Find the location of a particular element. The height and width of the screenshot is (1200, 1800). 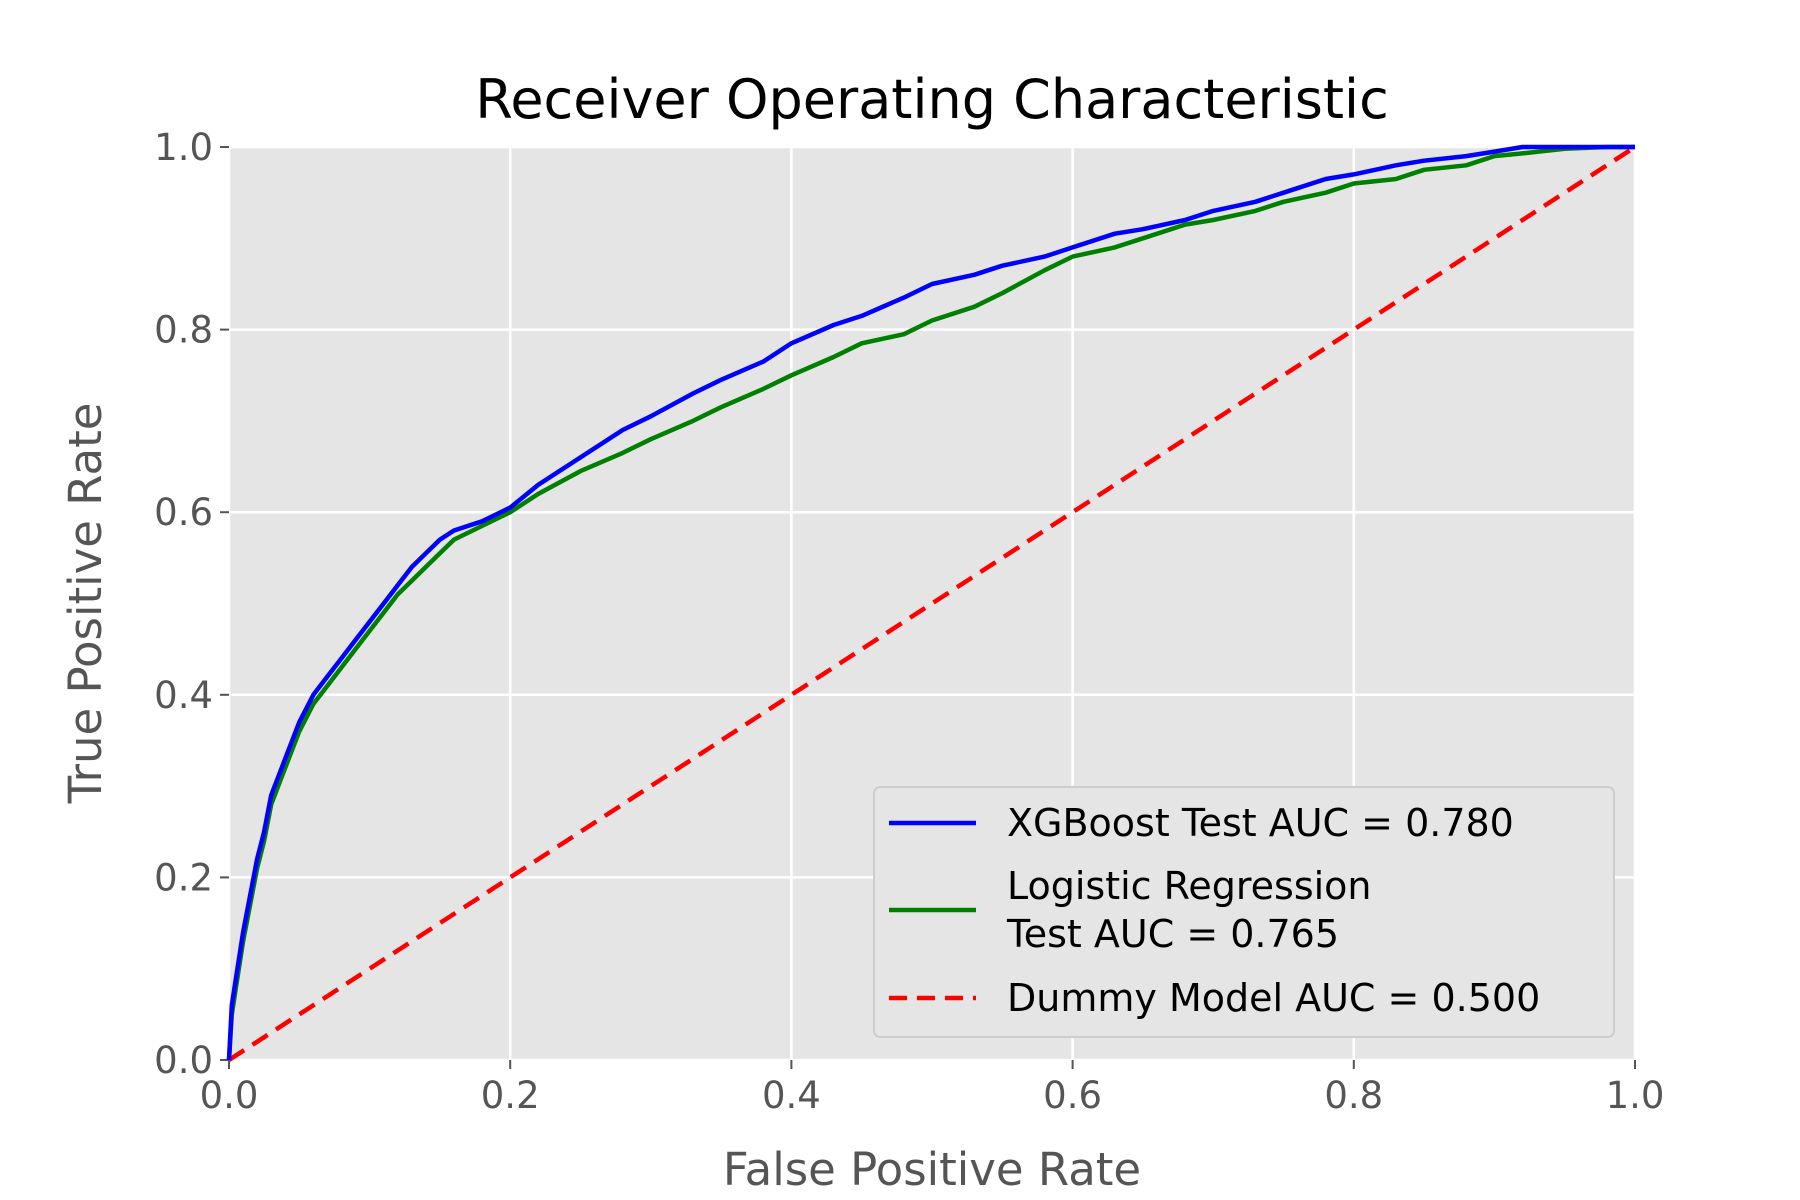

x-tick-label-0: 0.0 is located at coordinates (229, 1095).